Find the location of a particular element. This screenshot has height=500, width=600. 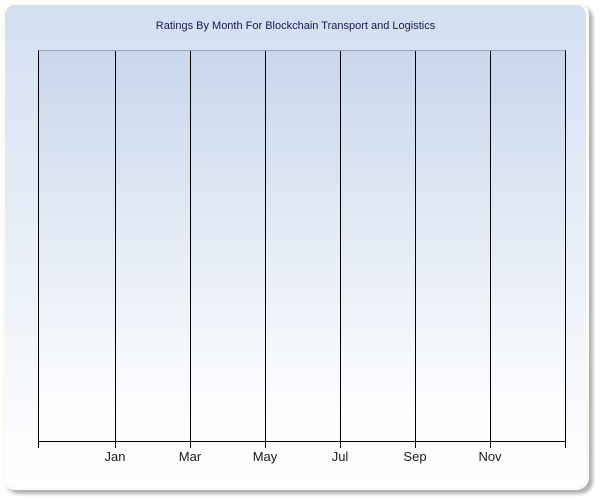

x-axis-label: Sep is located at coordinates (415, 456).